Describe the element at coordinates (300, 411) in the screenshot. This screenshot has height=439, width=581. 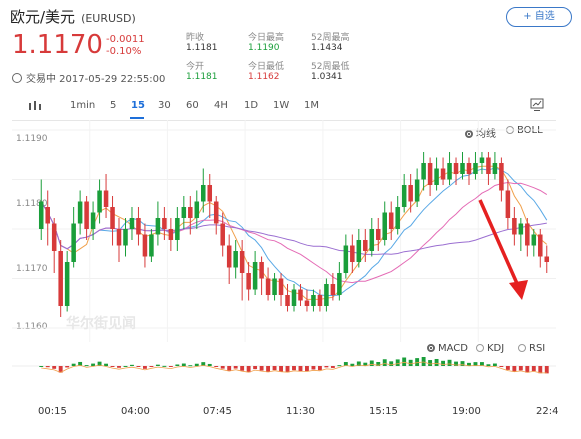
I see `x-tick-label: 11:30` at that location.